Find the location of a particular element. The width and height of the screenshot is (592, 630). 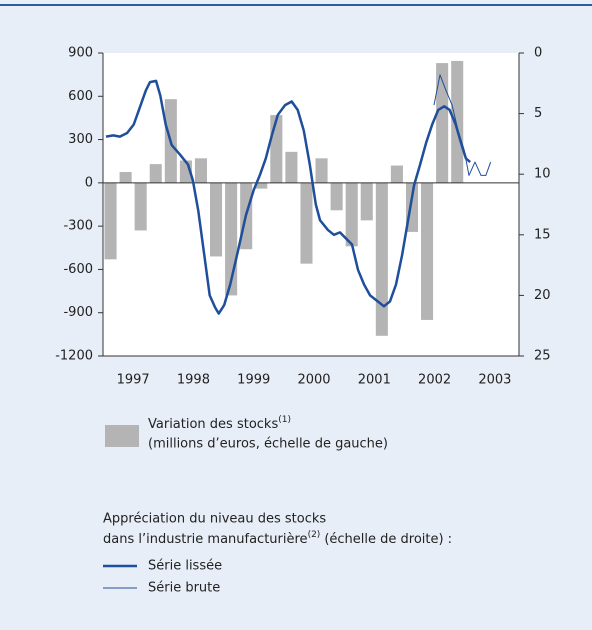

x-tick-label: 2000 is located at coordinates (313, 380).